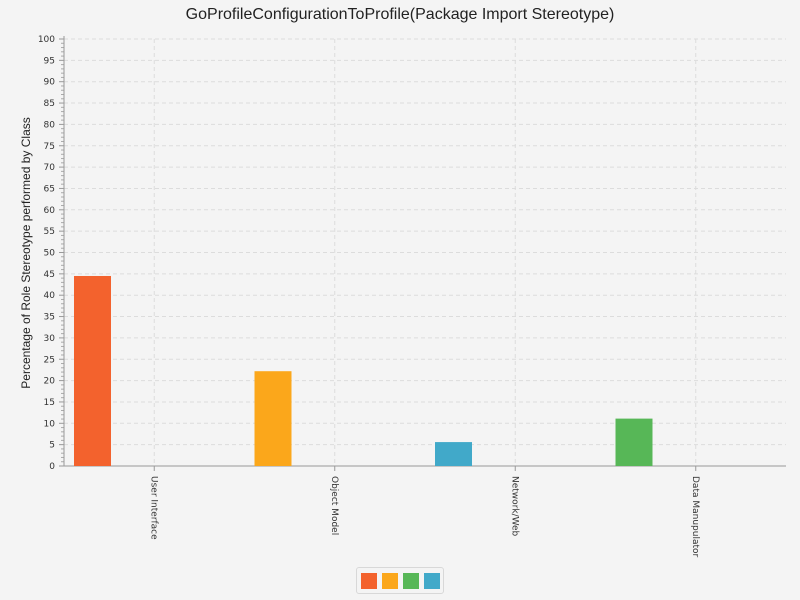 Image resolution: width=800 pixels, height=600 pixels. Describe the element at coordinates (50, 83) in the screenshot. I see `y-tick-label: 90` at that location.